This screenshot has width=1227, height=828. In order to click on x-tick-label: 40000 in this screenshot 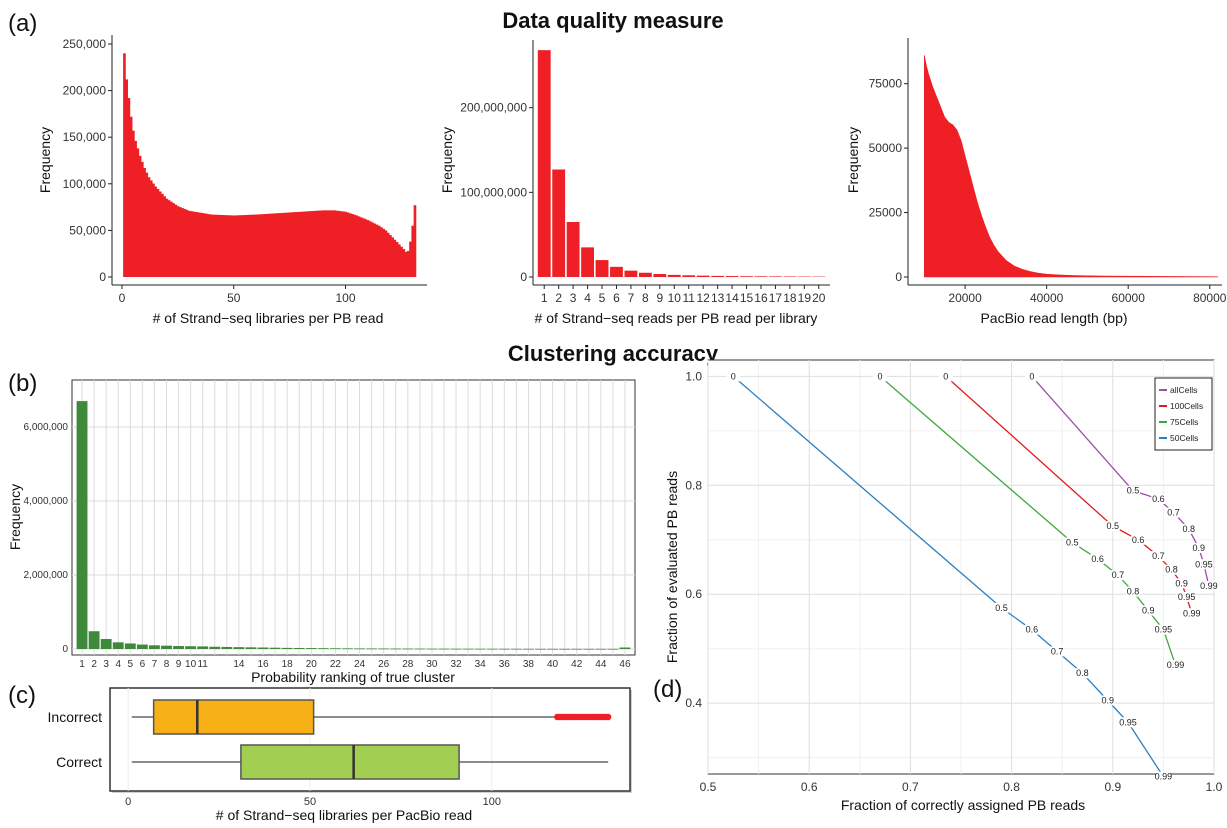, I will do `click(1047, 298)`.